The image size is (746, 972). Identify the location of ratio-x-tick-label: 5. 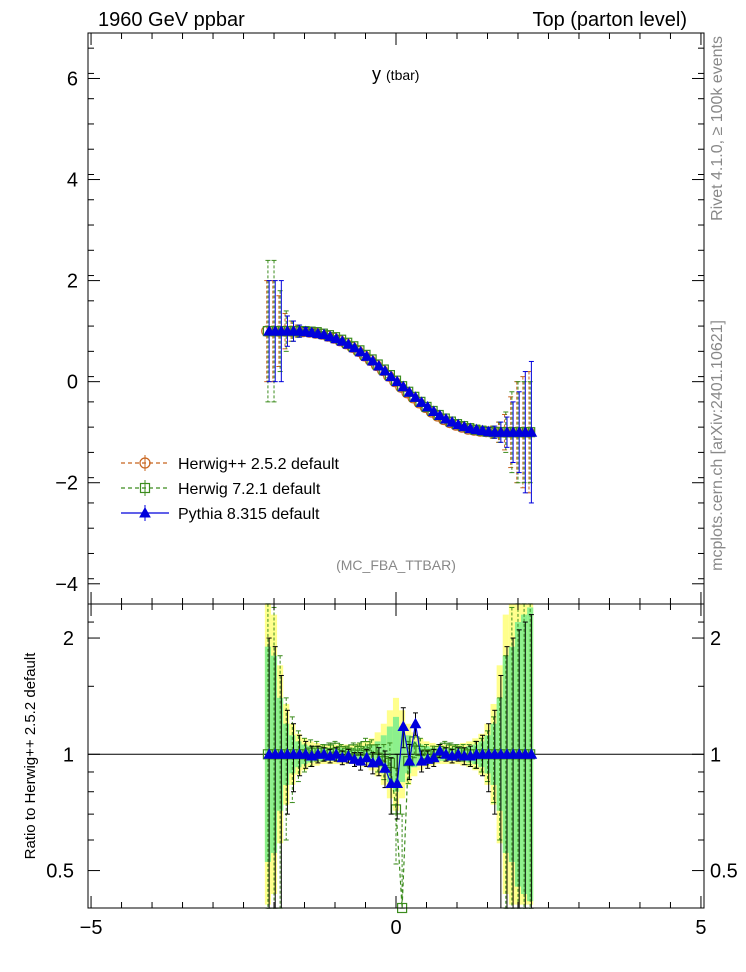
(700, 928).